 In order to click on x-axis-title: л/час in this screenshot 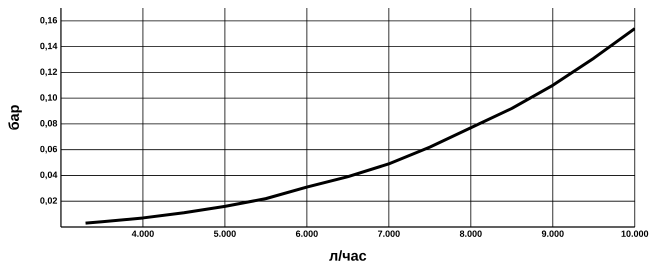, I will do `click(347, 255)`.